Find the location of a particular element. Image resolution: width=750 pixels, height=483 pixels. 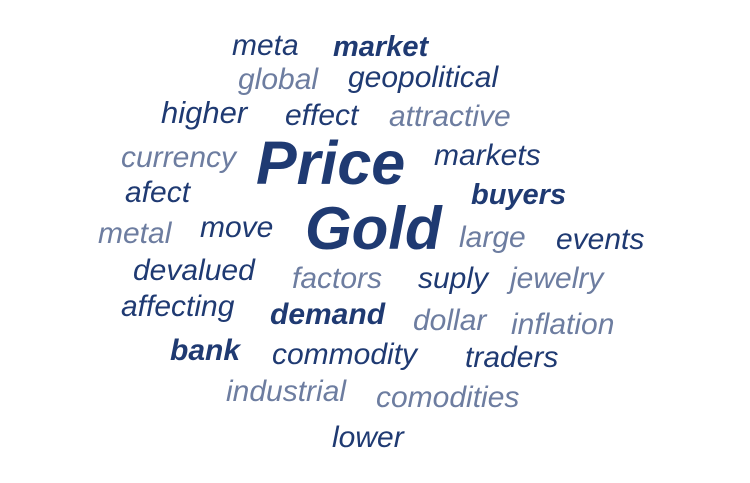

word-factors: factors is located at coordinates (337, 278).